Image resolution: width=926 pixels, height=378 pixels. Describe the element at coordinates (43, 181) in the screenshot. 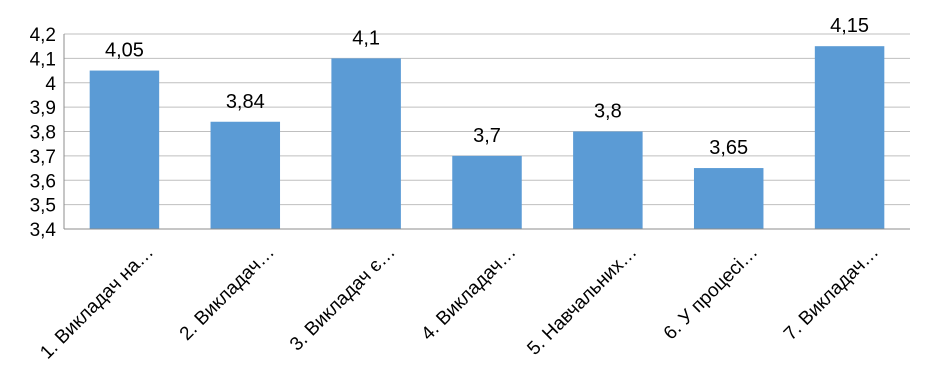

I see `y-tick-label: 3,6` at that location.